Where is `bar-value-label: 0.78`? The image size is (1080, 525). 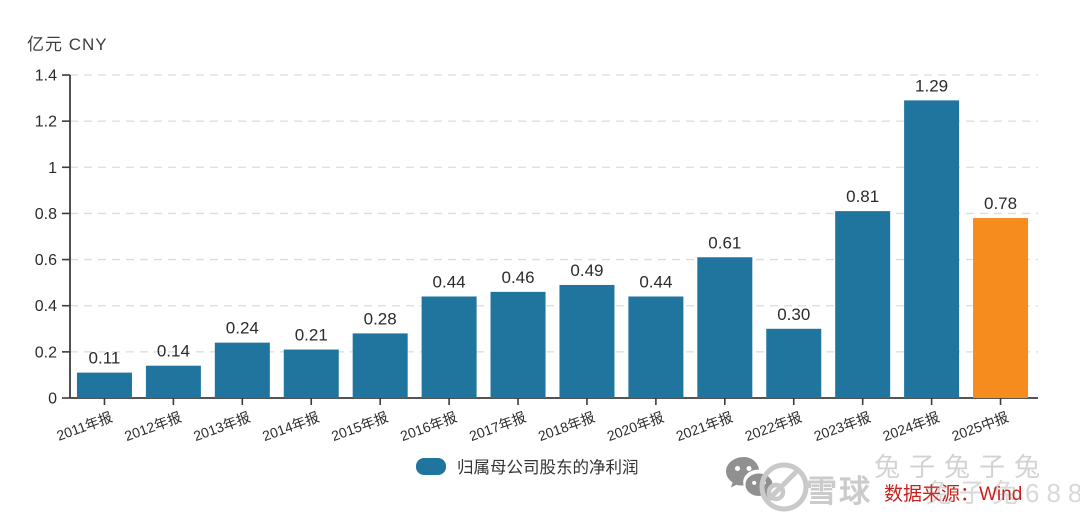 bar-value-label: 0.78 is located at coordinates (1000, 203).